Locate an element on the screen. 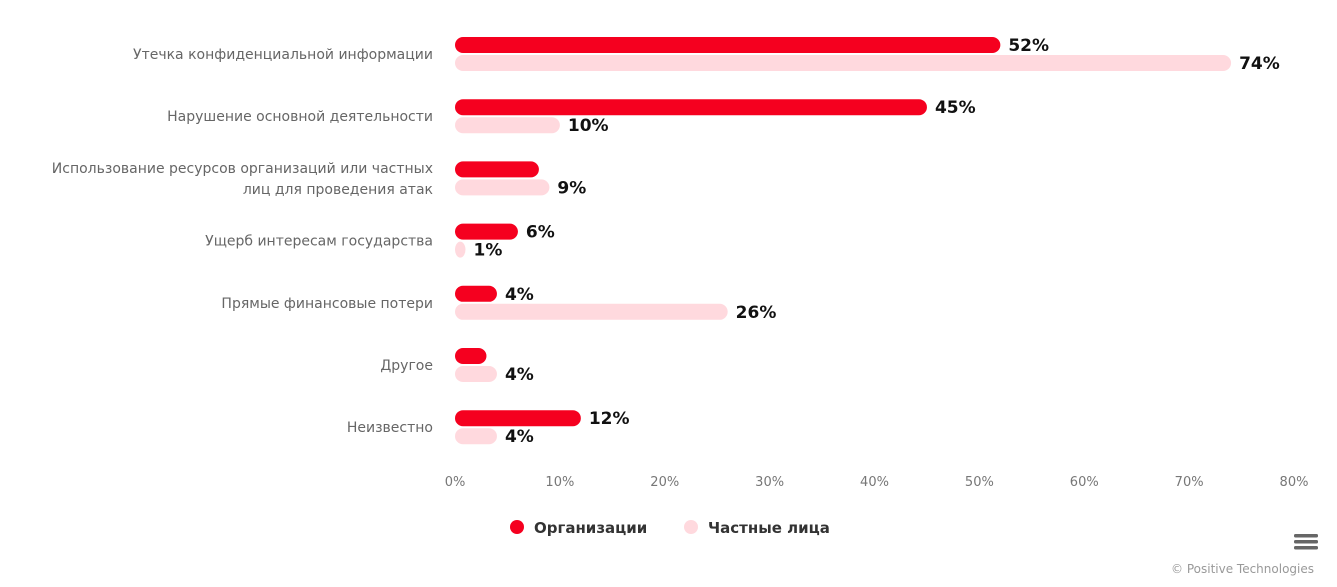 The image size is (1337, 587). x-tick-label: 60% is located at coordinates (1084, 482).